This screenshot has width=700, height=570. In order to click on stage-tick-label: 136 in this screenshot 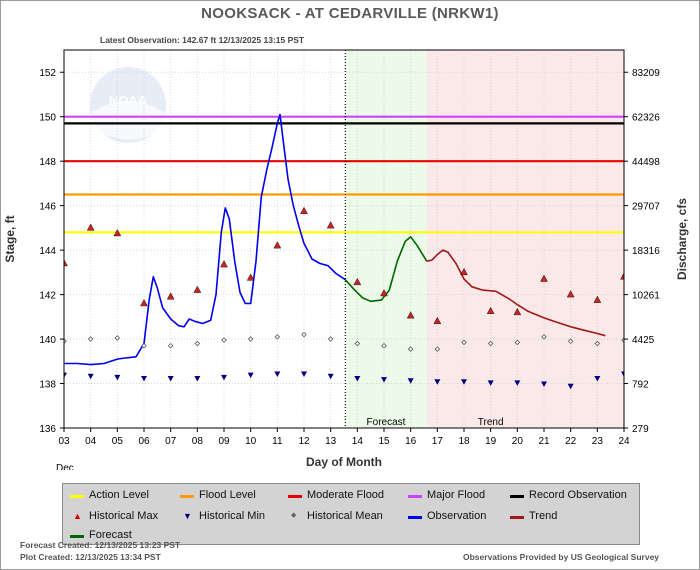, I will do `click(47, 429)`.